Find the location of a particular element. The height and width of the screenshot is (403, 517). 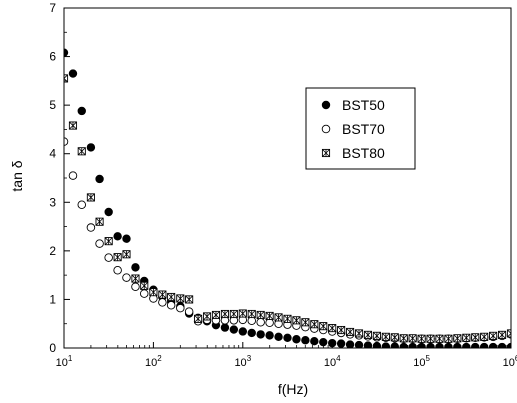

x-axis-label: f(Hz) is located at coordinates (293, 389).